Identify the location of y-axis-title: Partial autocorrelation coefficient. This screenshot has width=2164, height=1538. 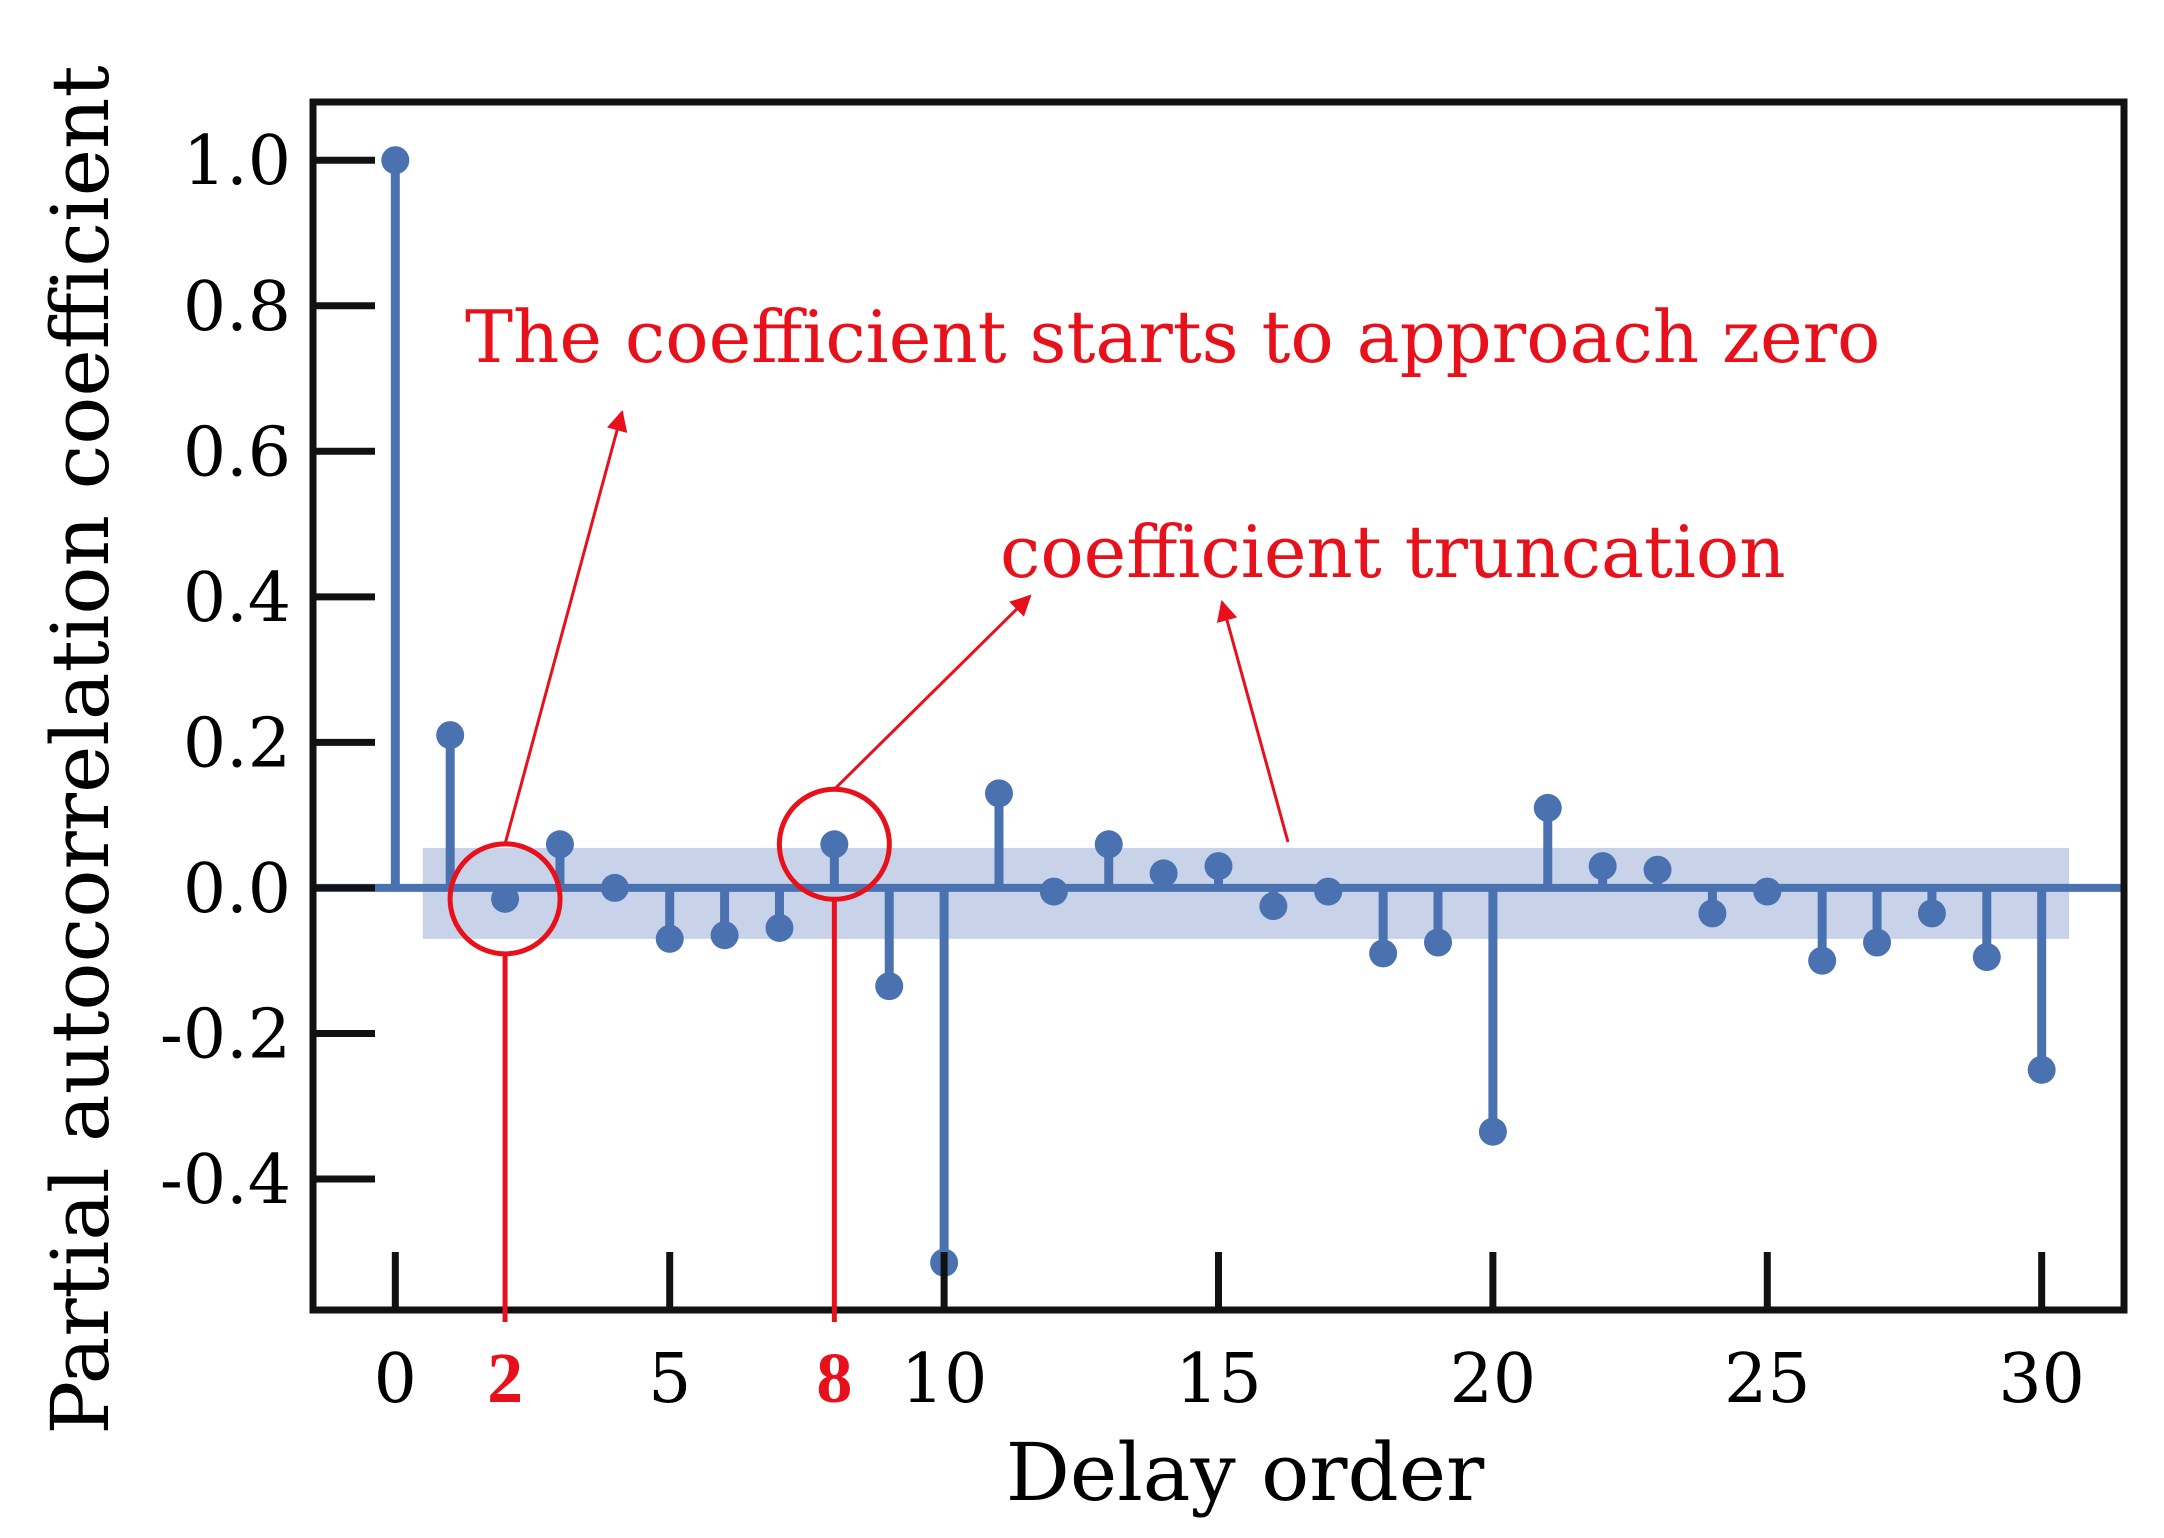
(80, 749).